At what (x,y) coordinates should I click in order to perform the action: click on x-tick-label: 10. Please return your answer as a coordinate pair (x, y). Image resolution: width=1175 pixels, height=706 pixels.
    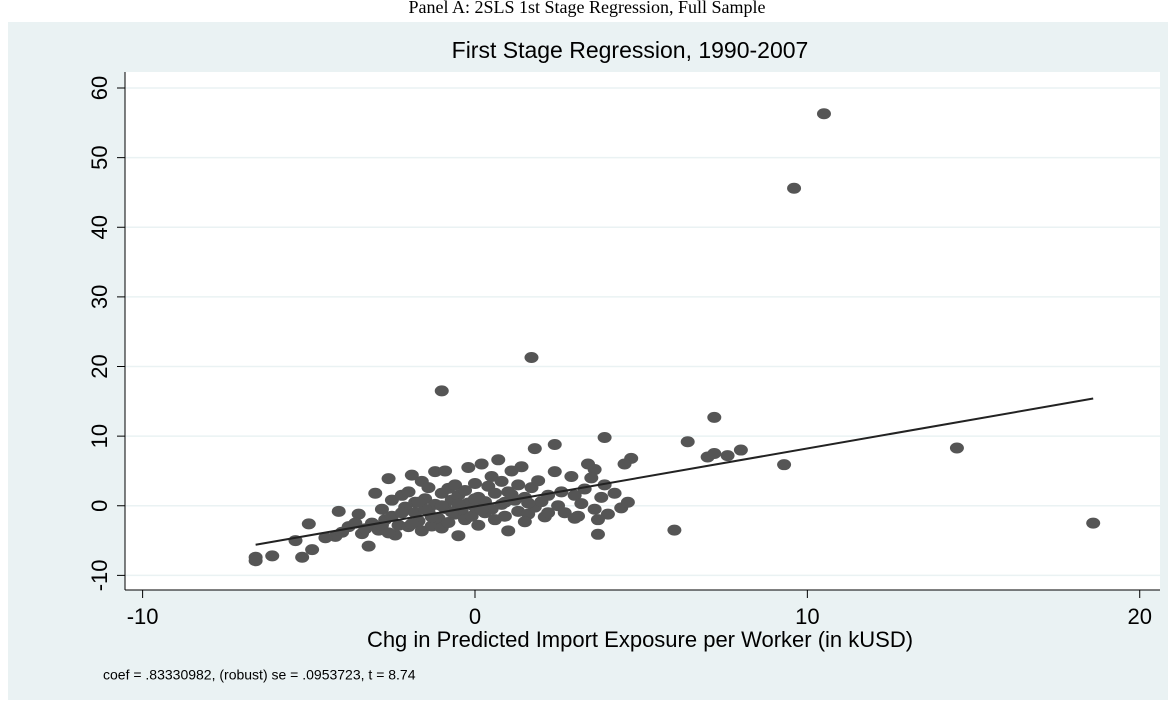
    Looking at the image, I should click on (807, 616).